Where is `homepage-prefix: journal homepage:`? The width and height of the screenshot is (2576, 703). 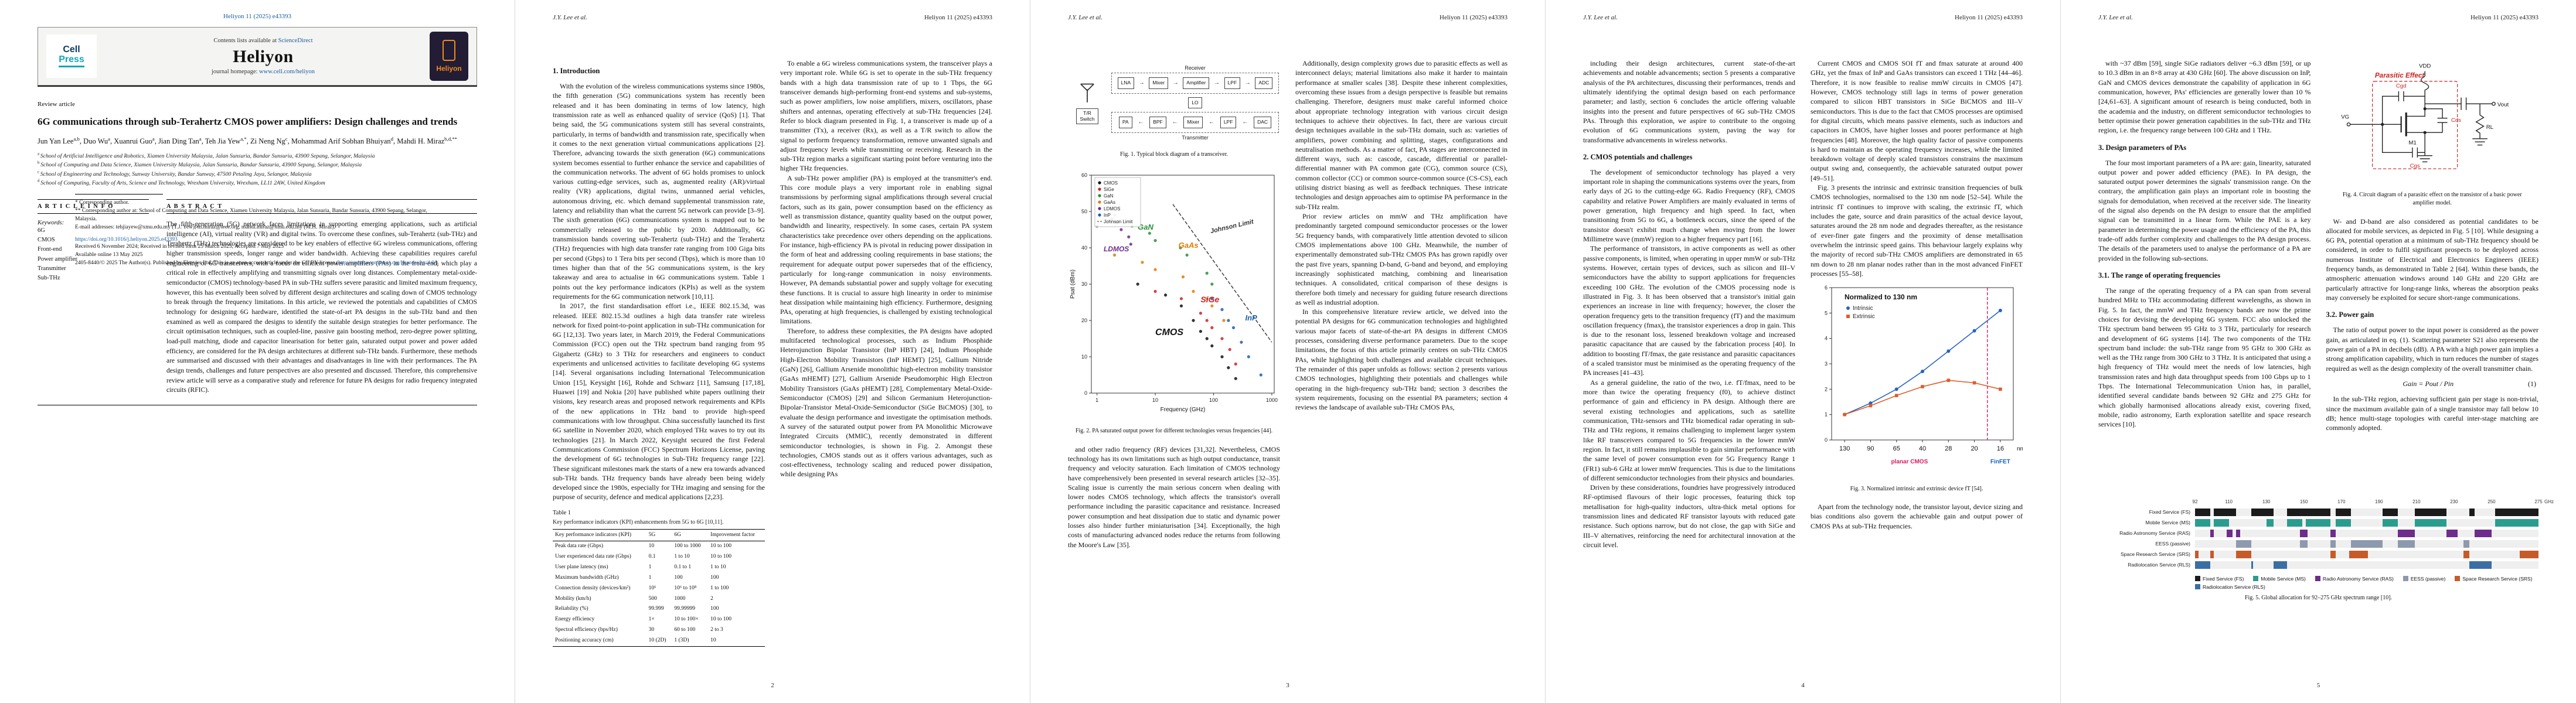 homepage-prefix: journal homepage: is located at coordinates (235, 72).